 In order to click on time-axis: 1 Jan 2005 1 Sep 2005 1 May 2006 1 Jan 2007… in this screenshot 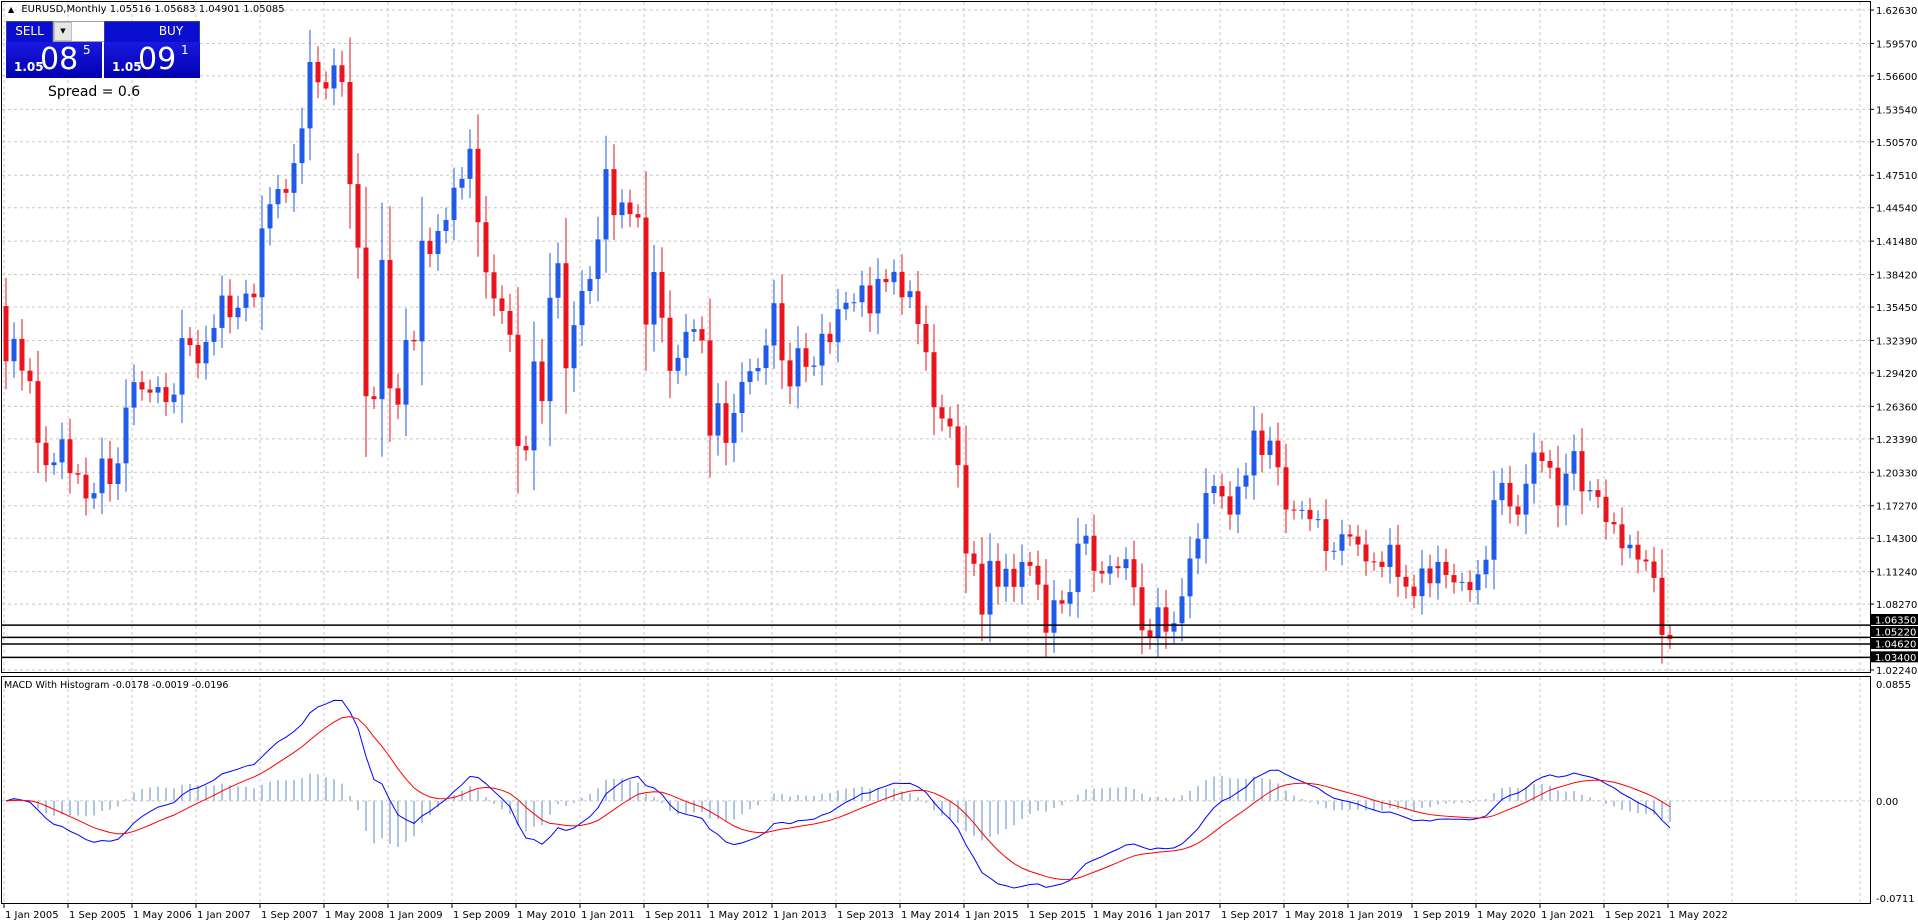, I will do `click(865, 912)`.